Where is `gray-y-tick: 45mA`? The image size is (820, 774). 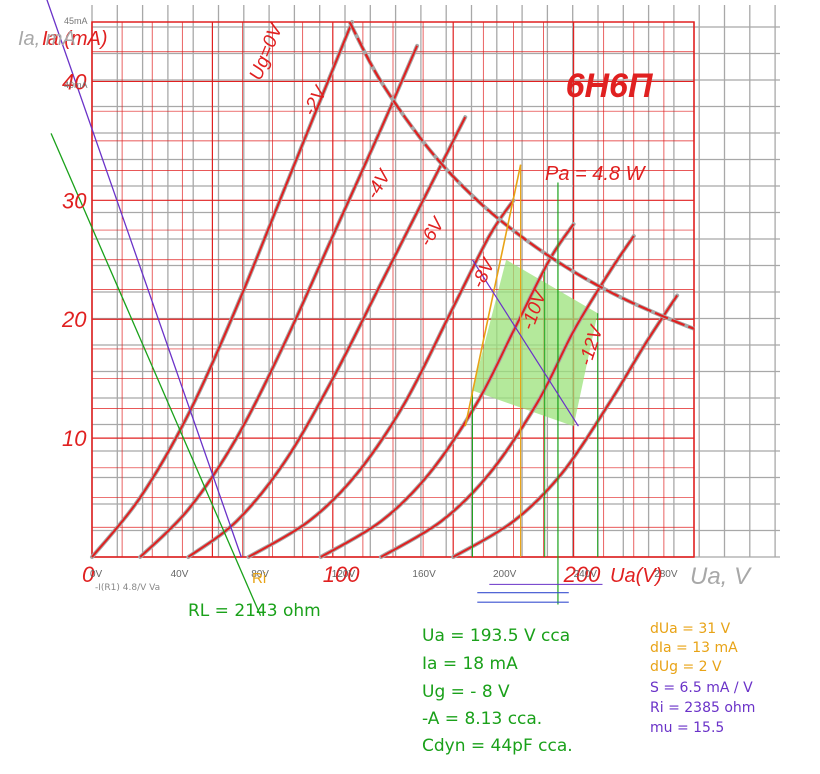
gray-y-tick: 45mA is located at coordinates (76, 21).